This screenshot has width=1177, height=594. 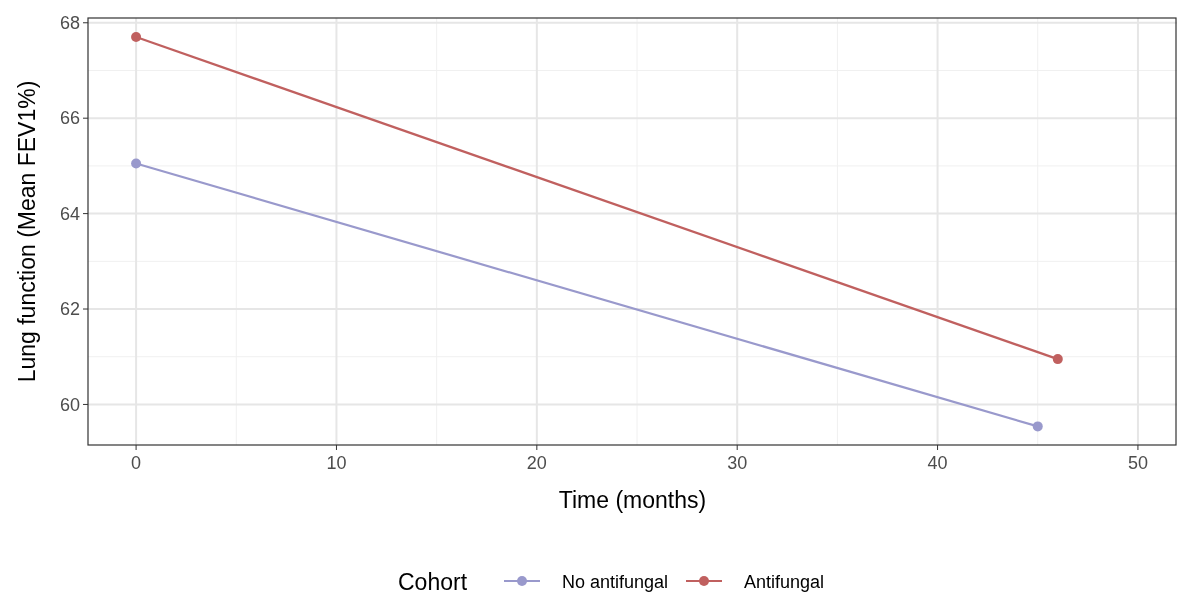 I want to click on x-tick-label: 40, so click(x=937, y=463).